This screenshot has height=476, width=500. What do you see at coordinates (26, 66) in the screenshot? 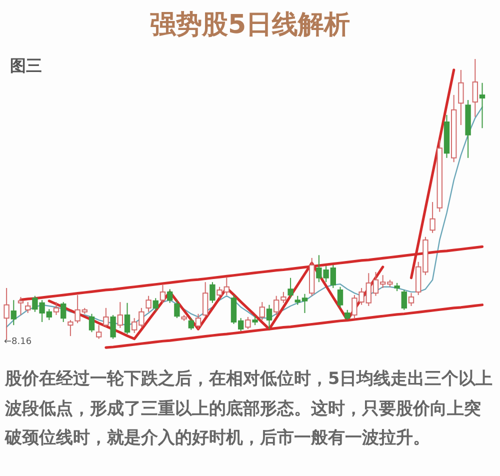
I see `chart-subtitle: 图三` at bounding box center [26, 66].